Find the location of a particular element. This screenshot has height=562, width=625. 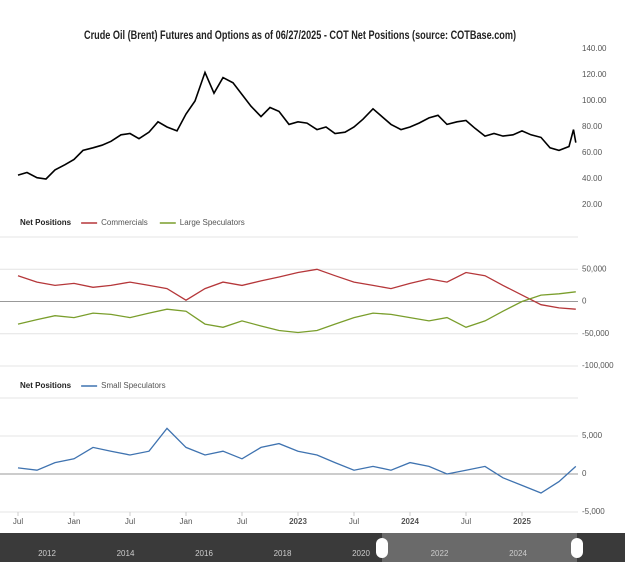

y-tick-label: 100.00 is located at coordinates (594, 100).